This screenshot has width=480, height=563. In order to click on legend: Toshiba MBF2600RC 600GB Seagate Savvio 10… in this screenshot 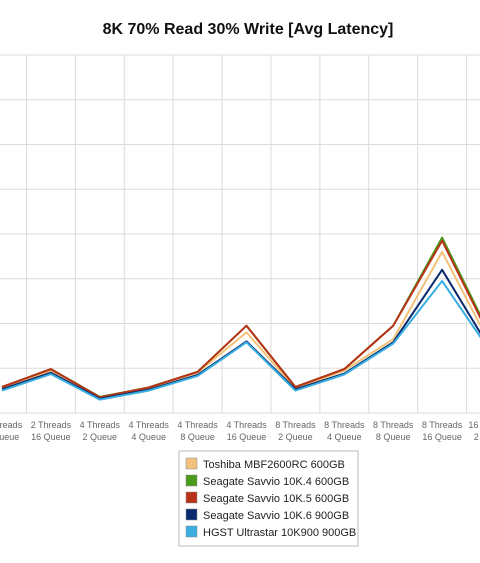, I will do `click(268, 498)`.